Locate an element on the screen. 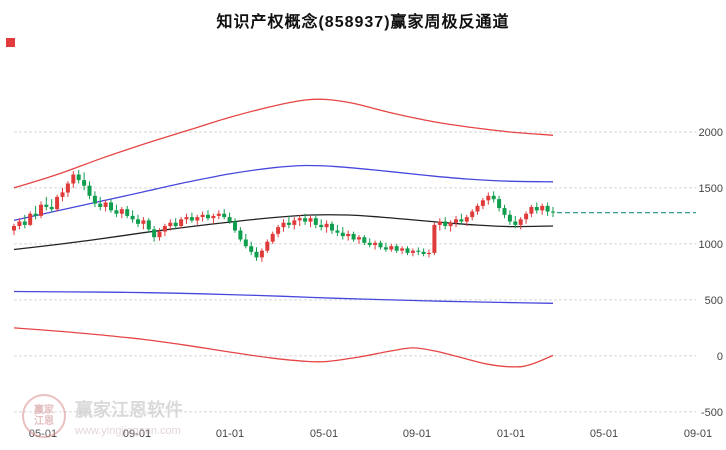  channel-line-upper-inner-blue is located at coordinates (283, 193).